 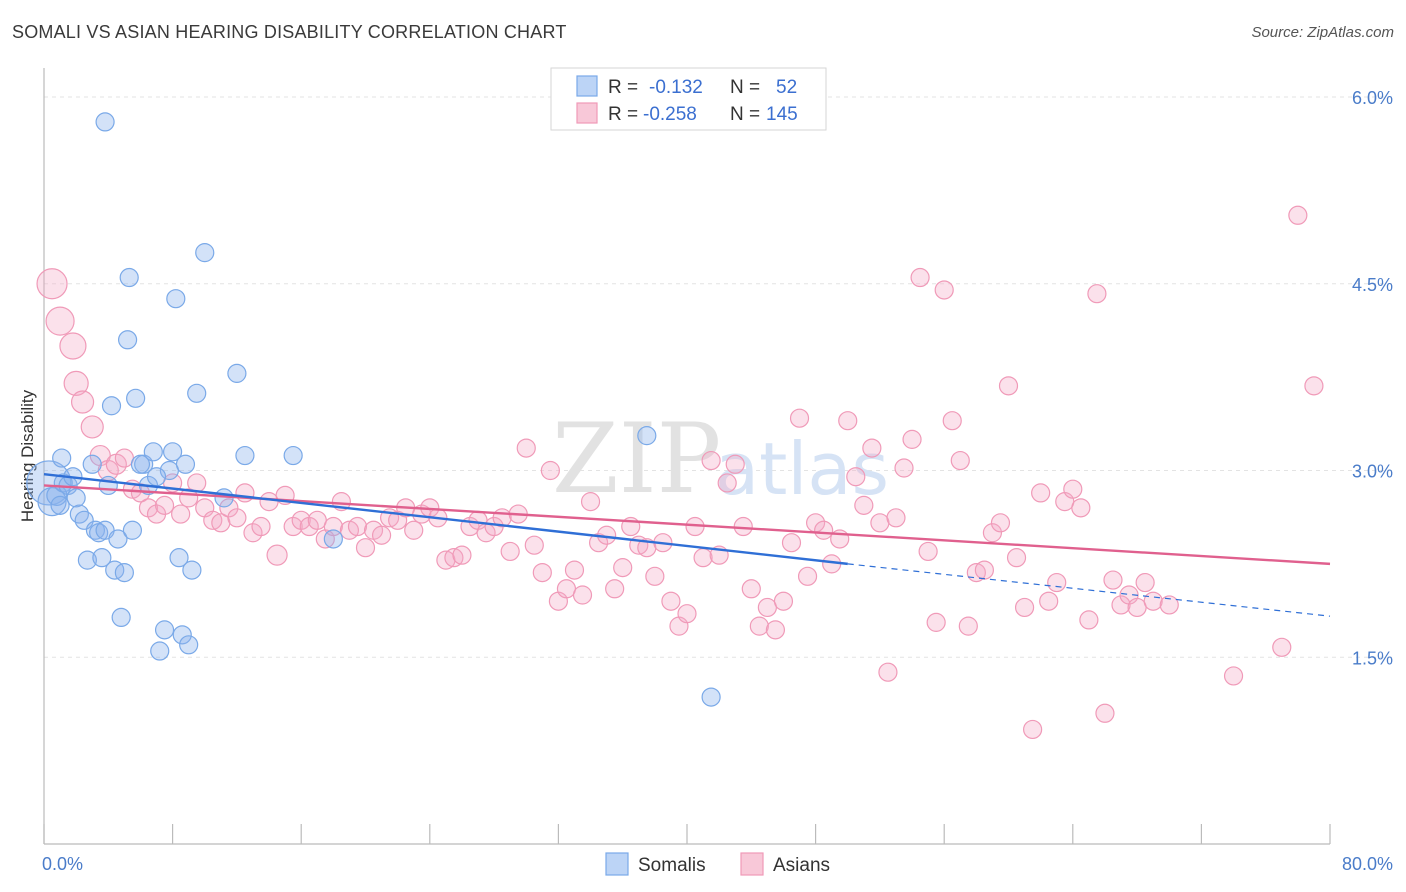 I want to click on trend-lines, so click(x=687, y=545).